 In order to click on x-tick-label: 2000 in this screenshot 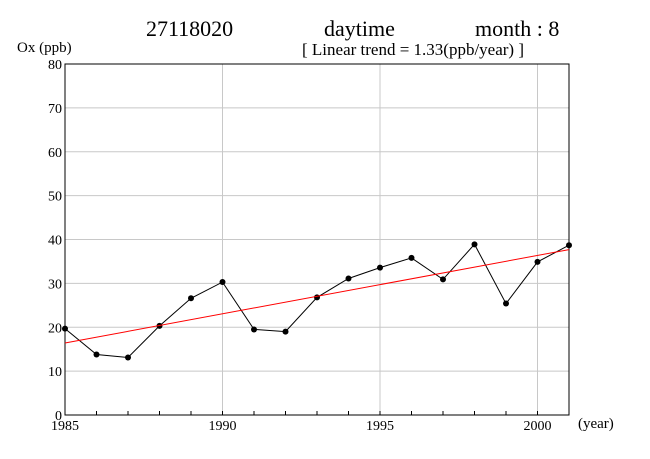, I will do `click(538, 426)`.